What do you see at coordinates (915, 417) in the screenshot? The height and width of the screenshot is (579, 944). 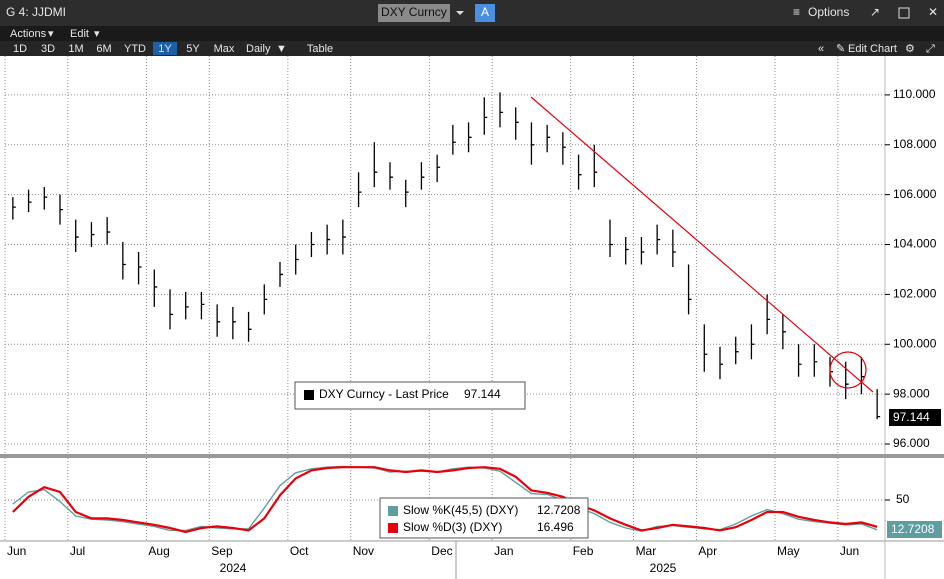 I see `last-price-badge` at bounding box center [915, 417].